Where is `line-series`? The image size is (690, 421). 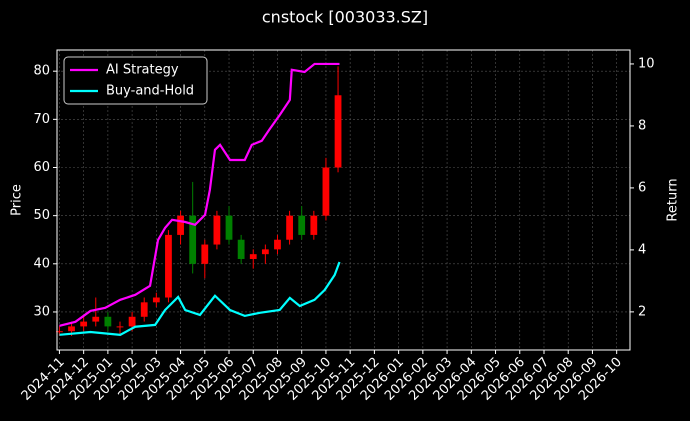 line-series is located at coordinates (200, 298).